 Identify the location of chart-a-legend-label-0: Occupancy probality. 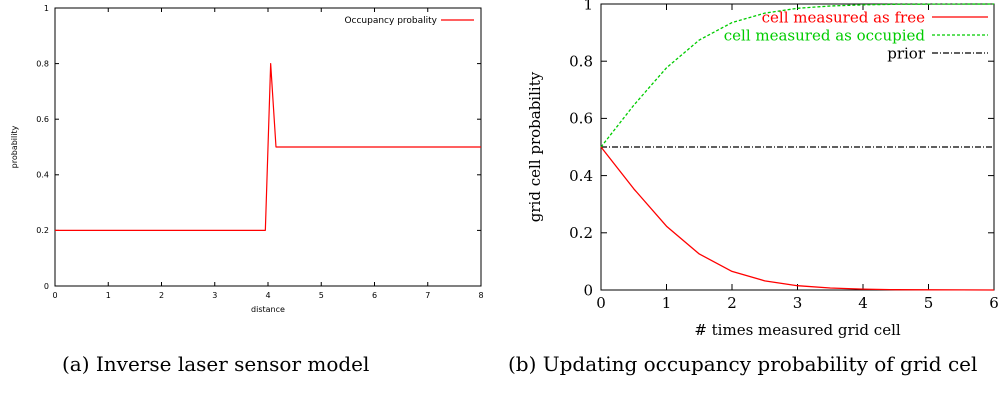
(390, 21).